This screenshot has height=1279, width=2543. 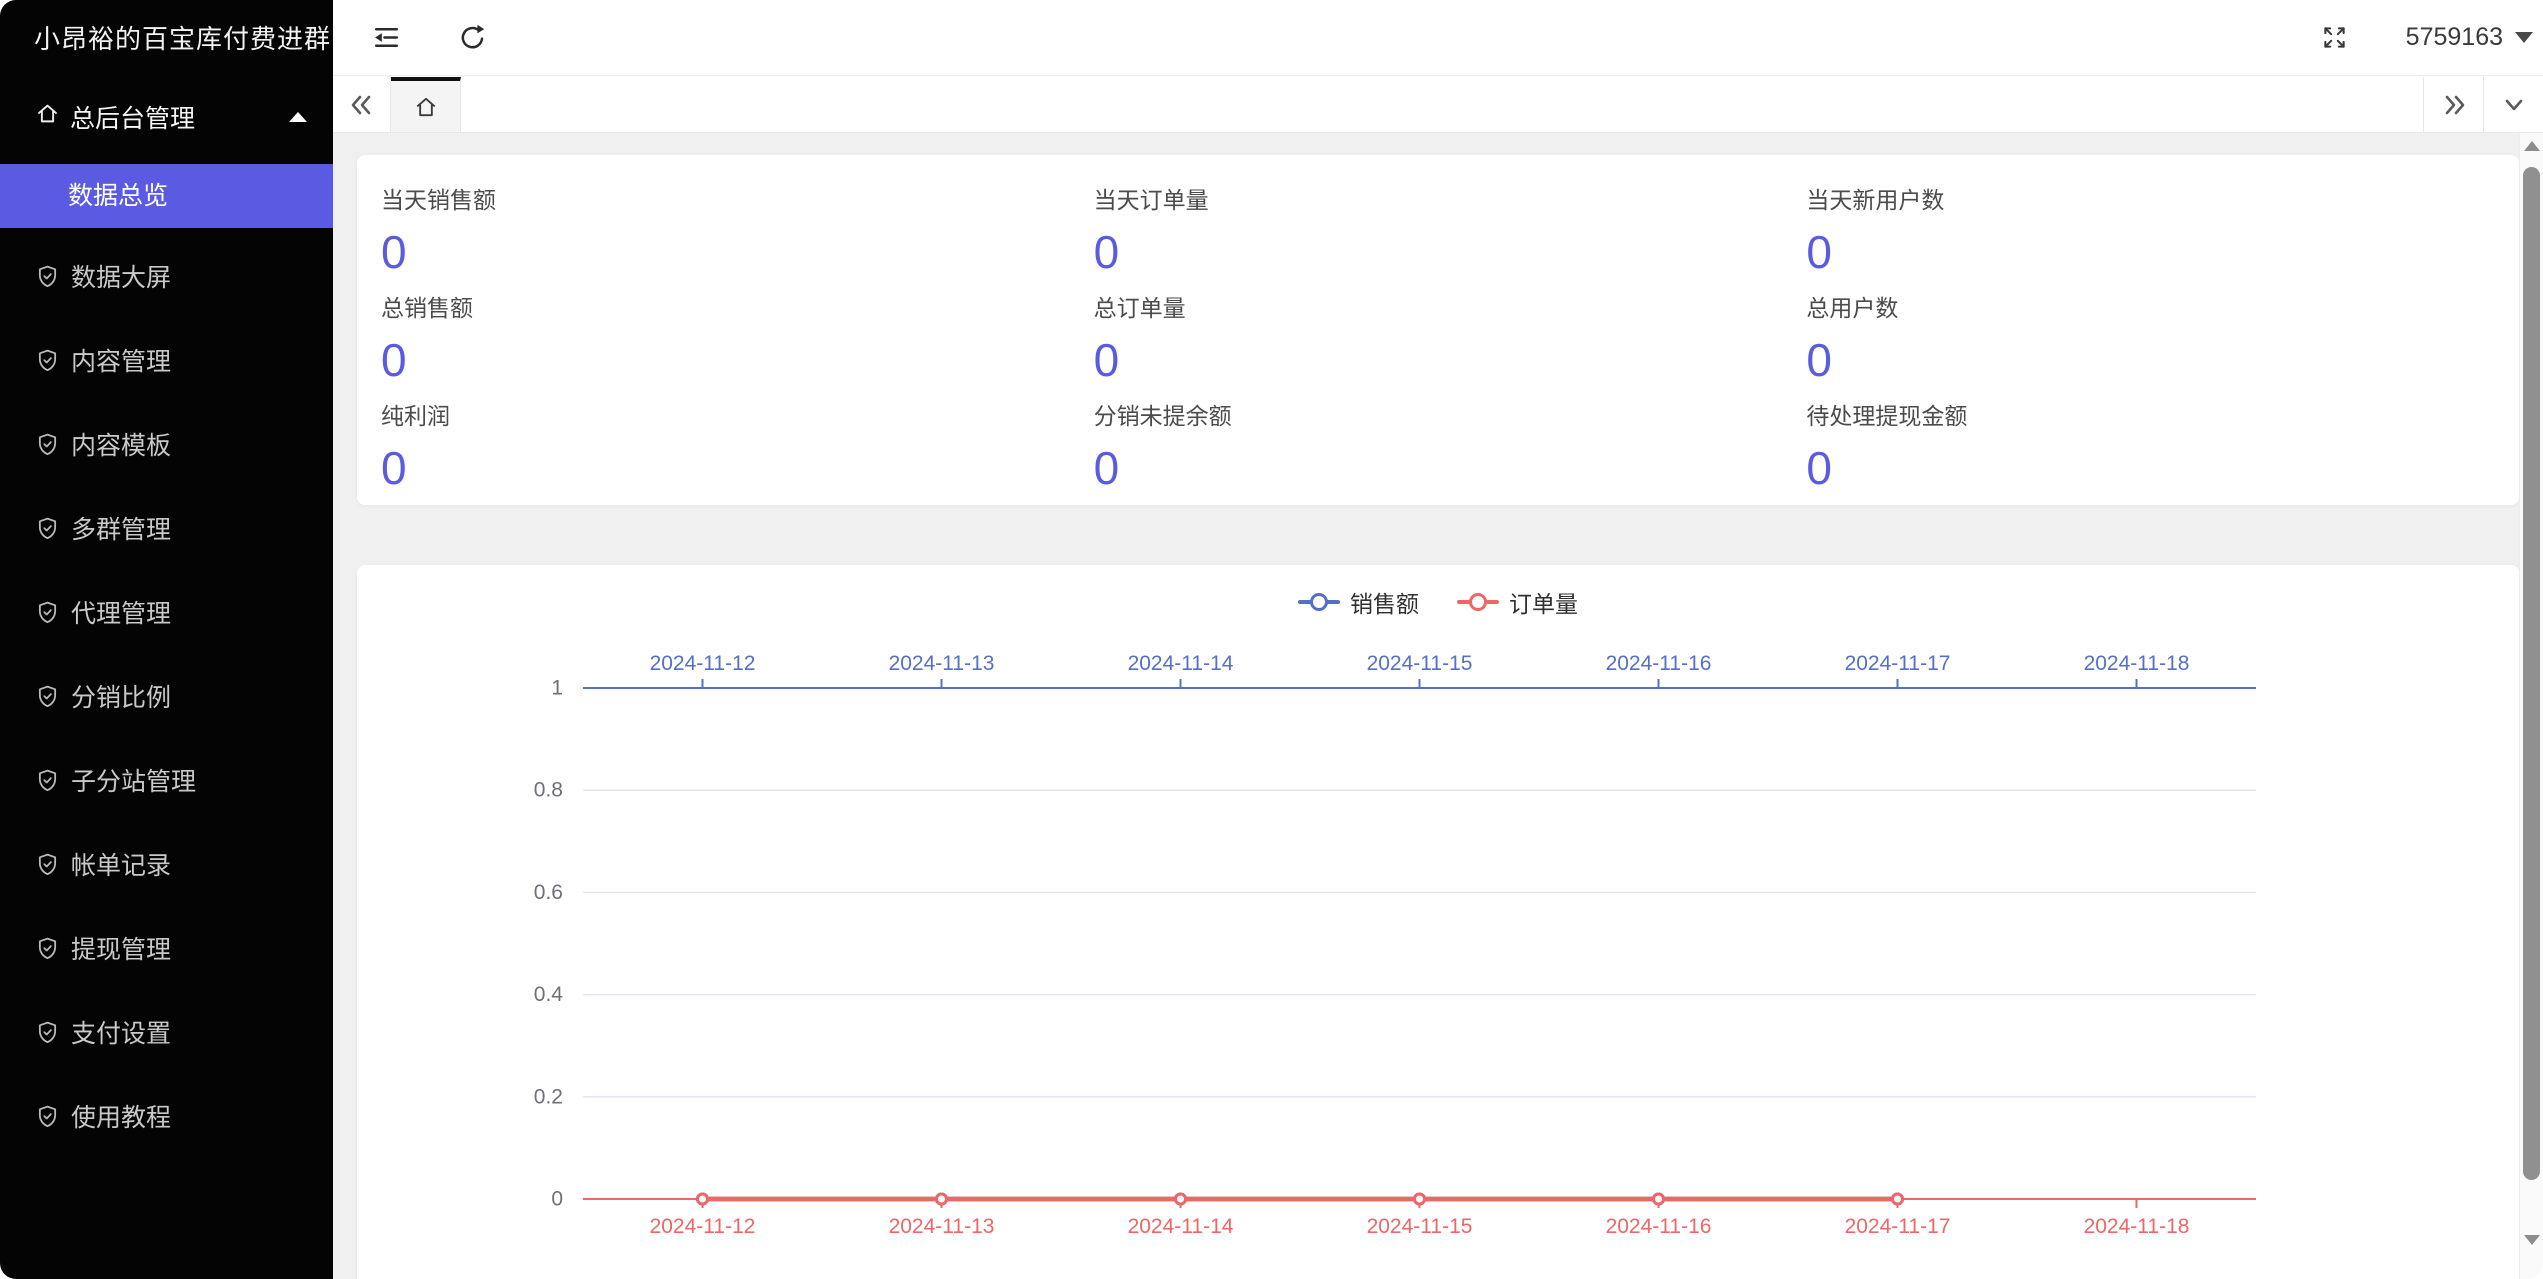 What do you see at coordinates (557, 1199) in the screenshot?
I see `svg-text: 0` at bounding box center [557, 1199].